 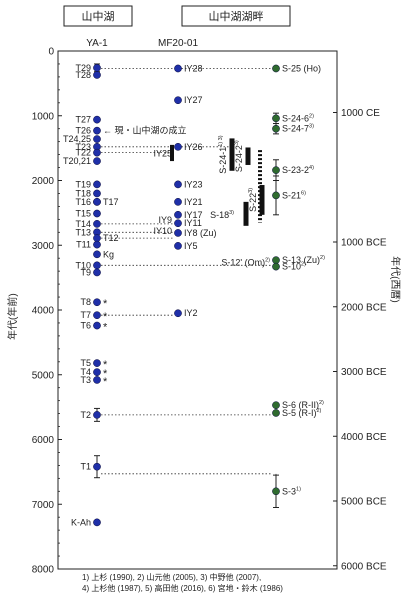 I want to click on lakeside-point-label: S-24-73), so click(x=298, y=129).